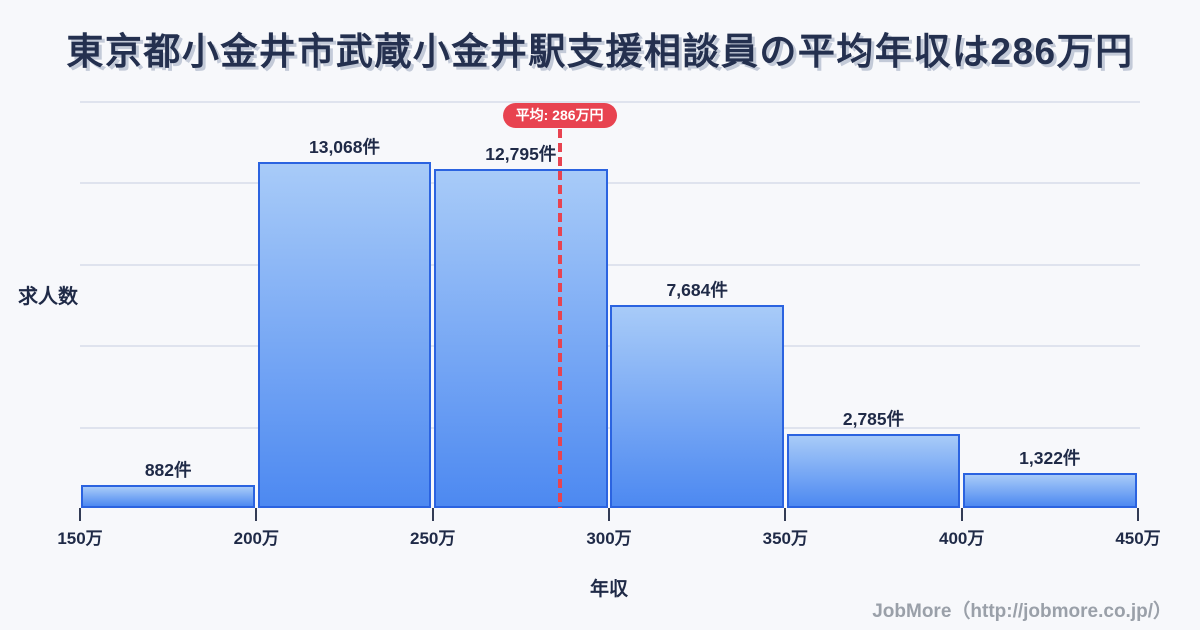 This screenshot has height=630, width=1200. What do you see at coordinates (48, 297) in the screenshot?
I see `y-axis-label: 求人数` at bounding box center [48, 297].